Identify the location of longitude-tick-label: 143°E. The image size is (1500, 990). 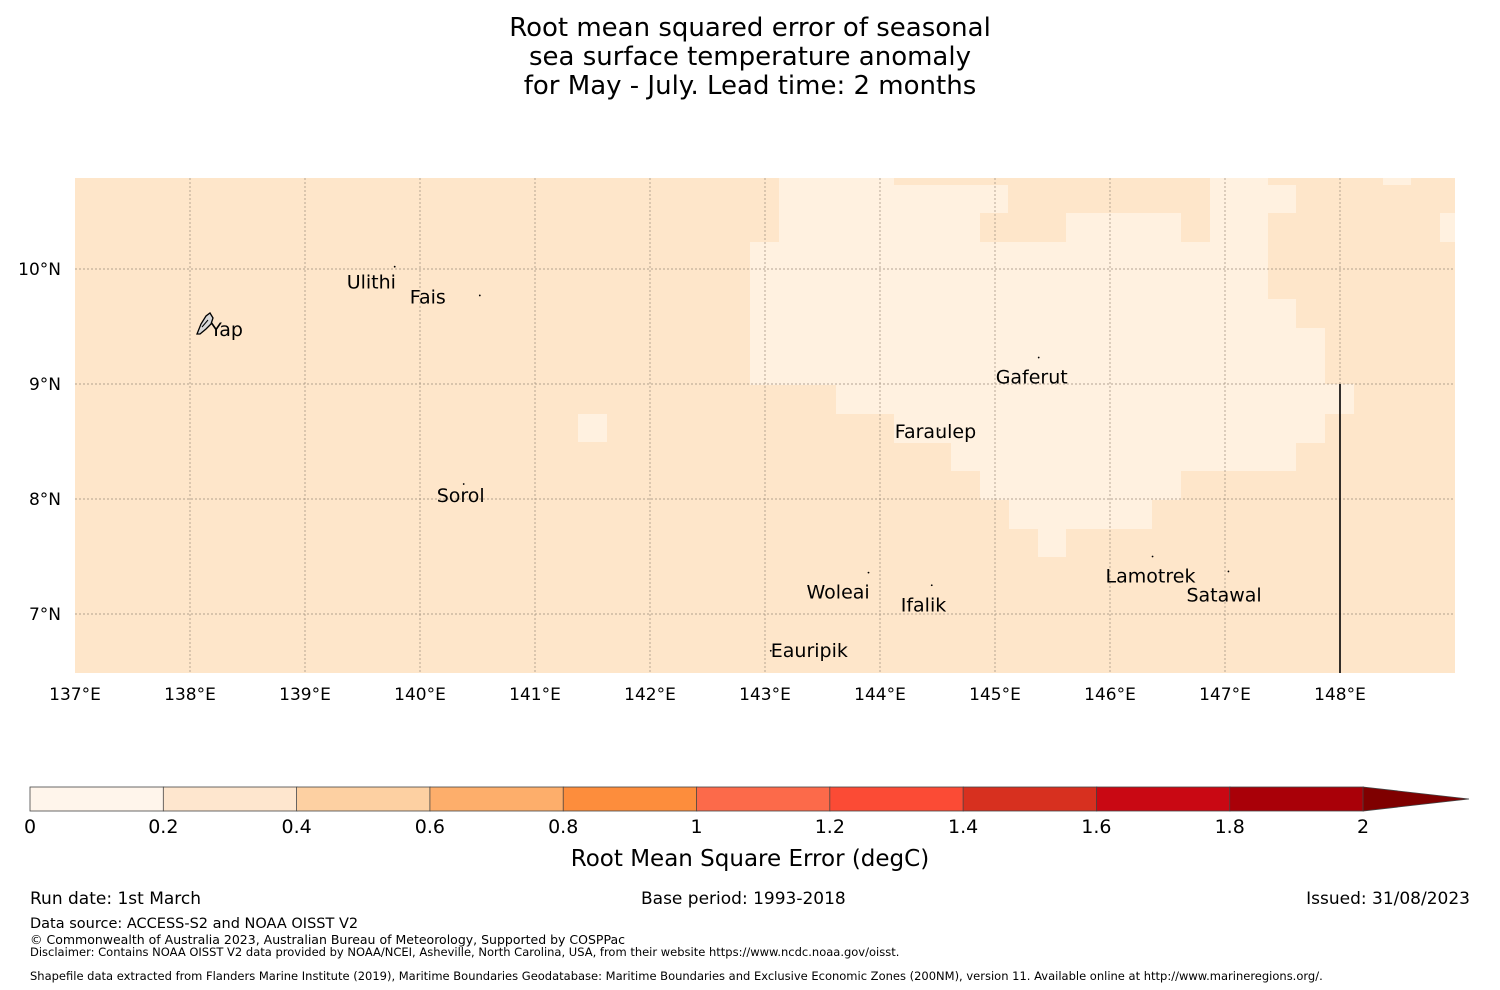
(765, 695).